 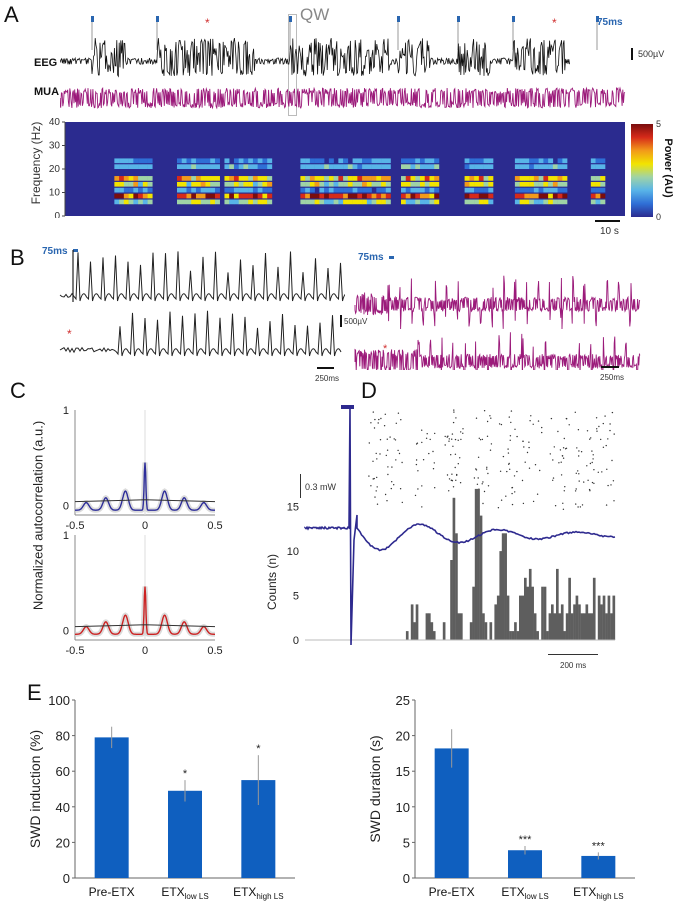 I want to click on time-scalebar-b-left, so click(x=325, y=368).